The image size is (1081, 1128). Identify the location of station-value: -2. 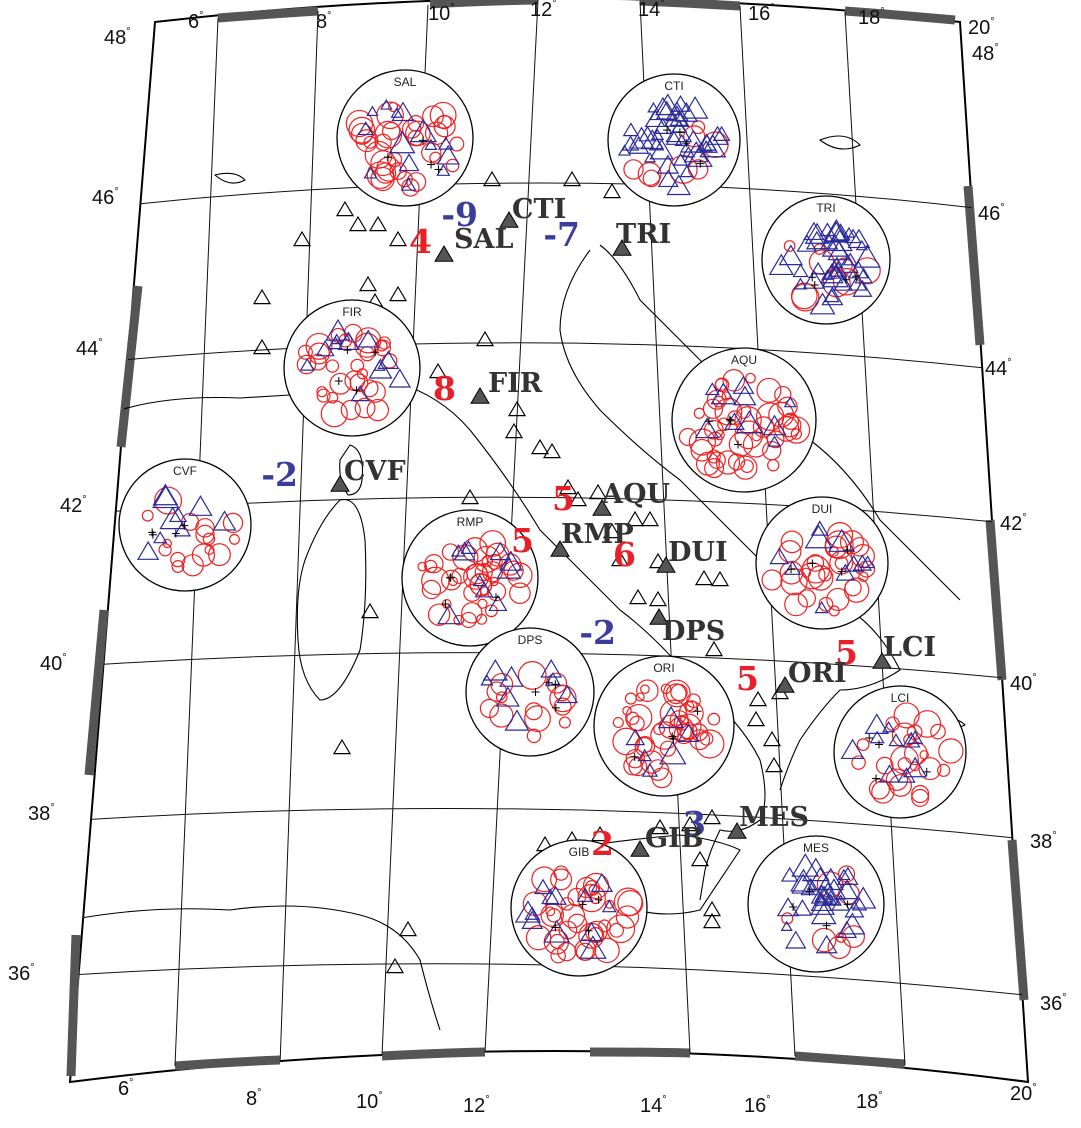
(279, 474).